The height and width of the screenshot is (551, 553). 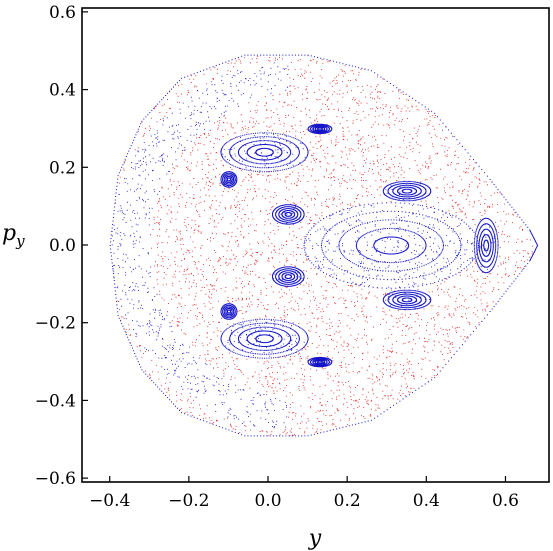 I want to click on x-tick-label: 0.0, so click(x=267, y=501).